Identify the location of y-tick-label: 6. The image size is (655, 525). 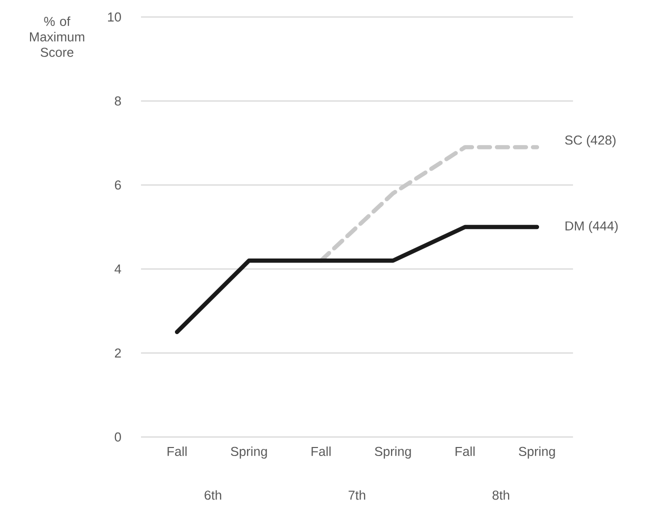
(117, 185).